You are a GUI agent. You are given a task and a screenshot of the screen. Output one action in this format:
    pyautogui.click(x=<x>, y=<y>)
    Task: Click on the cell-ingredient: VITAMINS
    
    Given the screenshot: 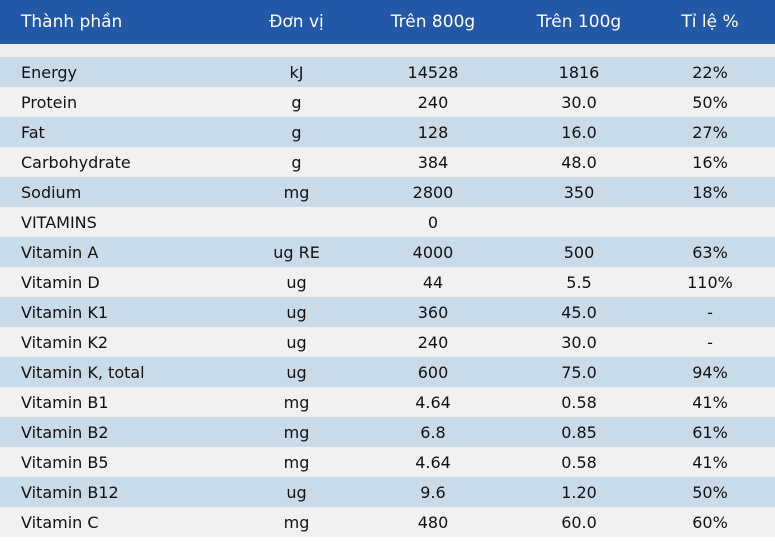 What is the action you would take?
    pyautogui.click(x=59, y=222)
    